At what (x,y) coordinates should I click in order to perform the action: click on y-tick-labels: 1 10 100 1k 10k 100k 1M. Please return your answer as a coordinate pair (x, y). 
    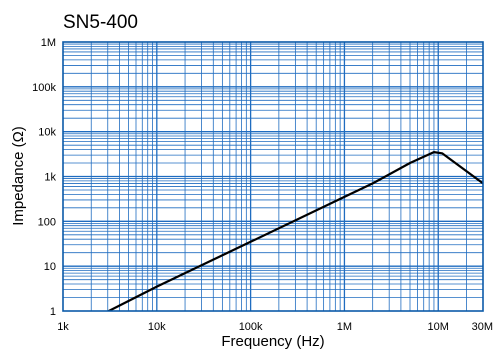
    Looking at the image, I should click on (44, 177).